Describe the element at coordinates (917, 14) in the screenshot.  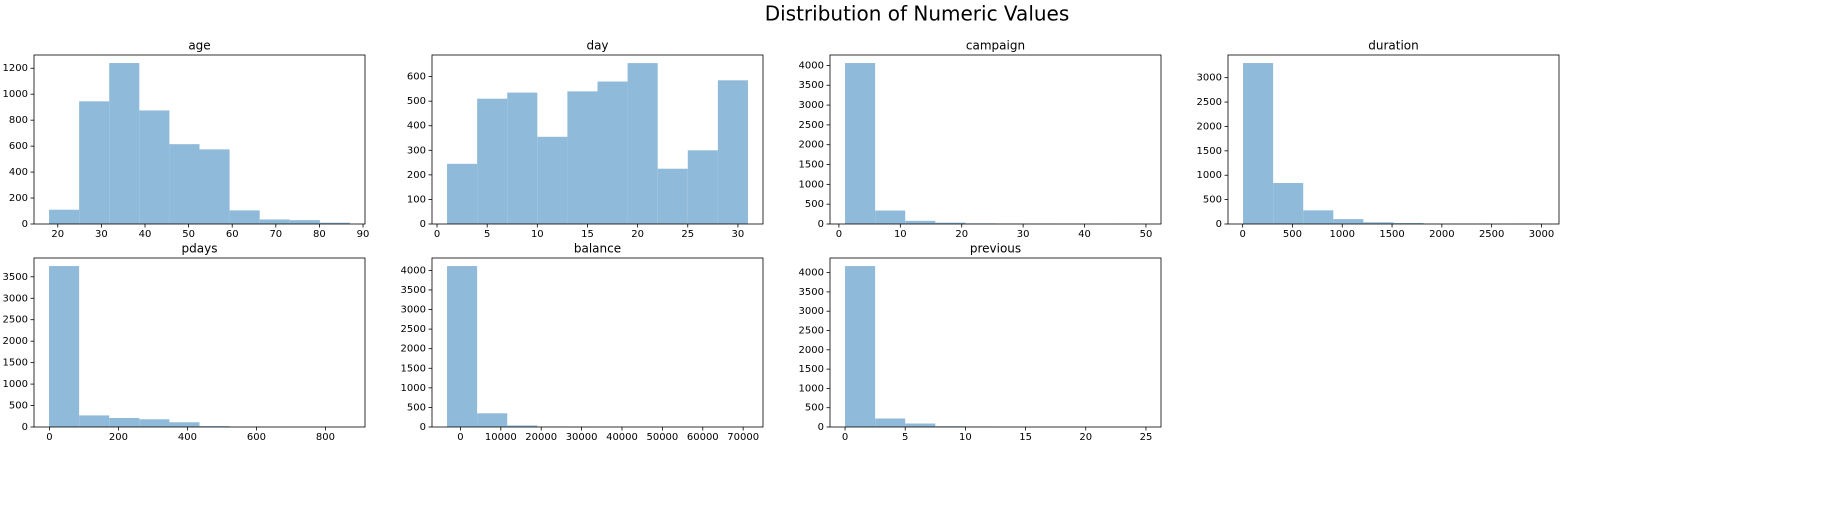
I see `figure-title: Distribution of Numeric Values` at that location.